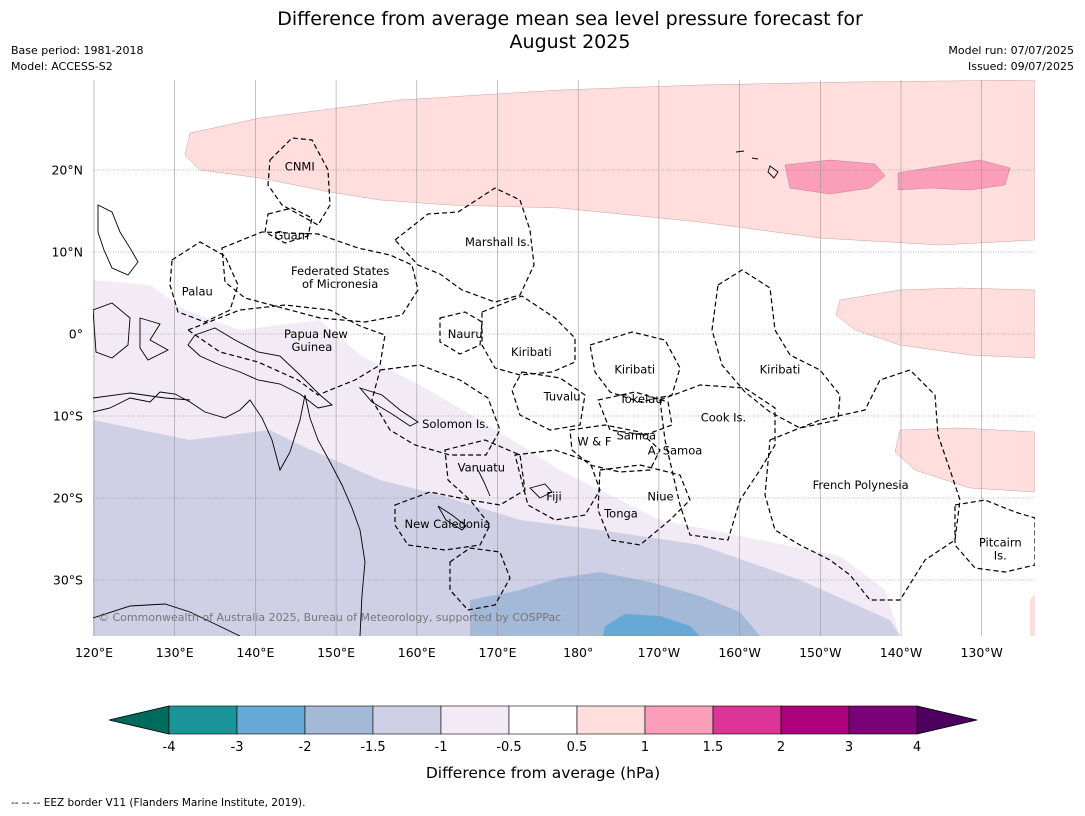 This screenshot has height=816, width=1085. I want to click on lon-tick-label: 160°W, so click(739, 652).